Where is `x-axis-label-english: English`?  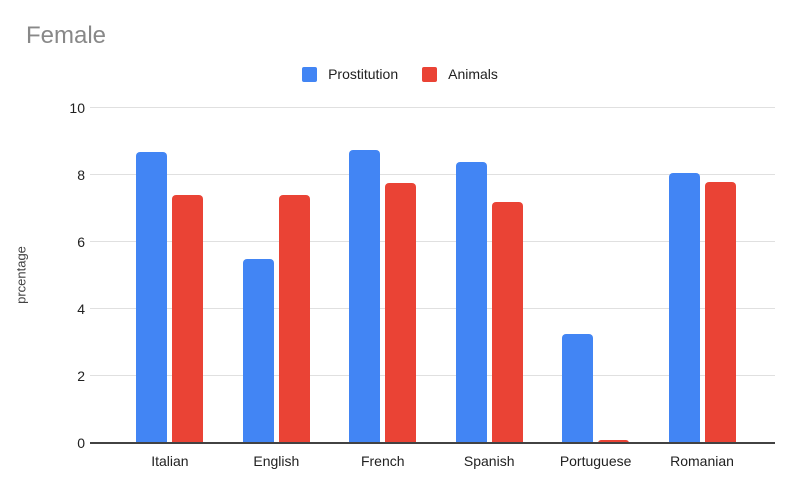
x-axis-label-english: English is located at coordinates (276, 461).